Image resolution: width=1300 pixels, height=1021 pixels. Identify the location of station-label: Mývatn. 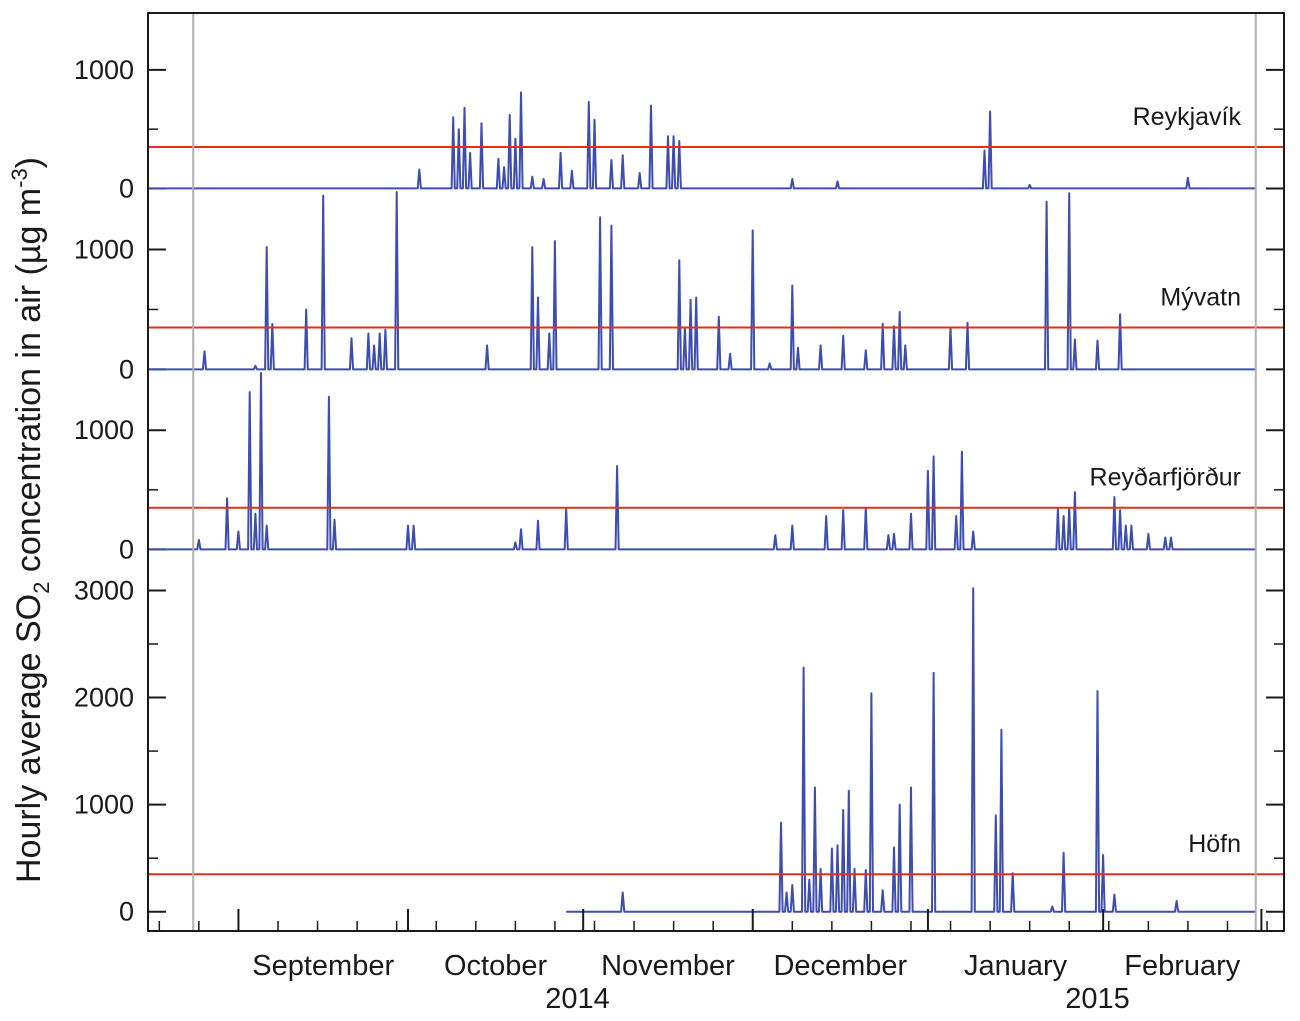
(1200, 297).